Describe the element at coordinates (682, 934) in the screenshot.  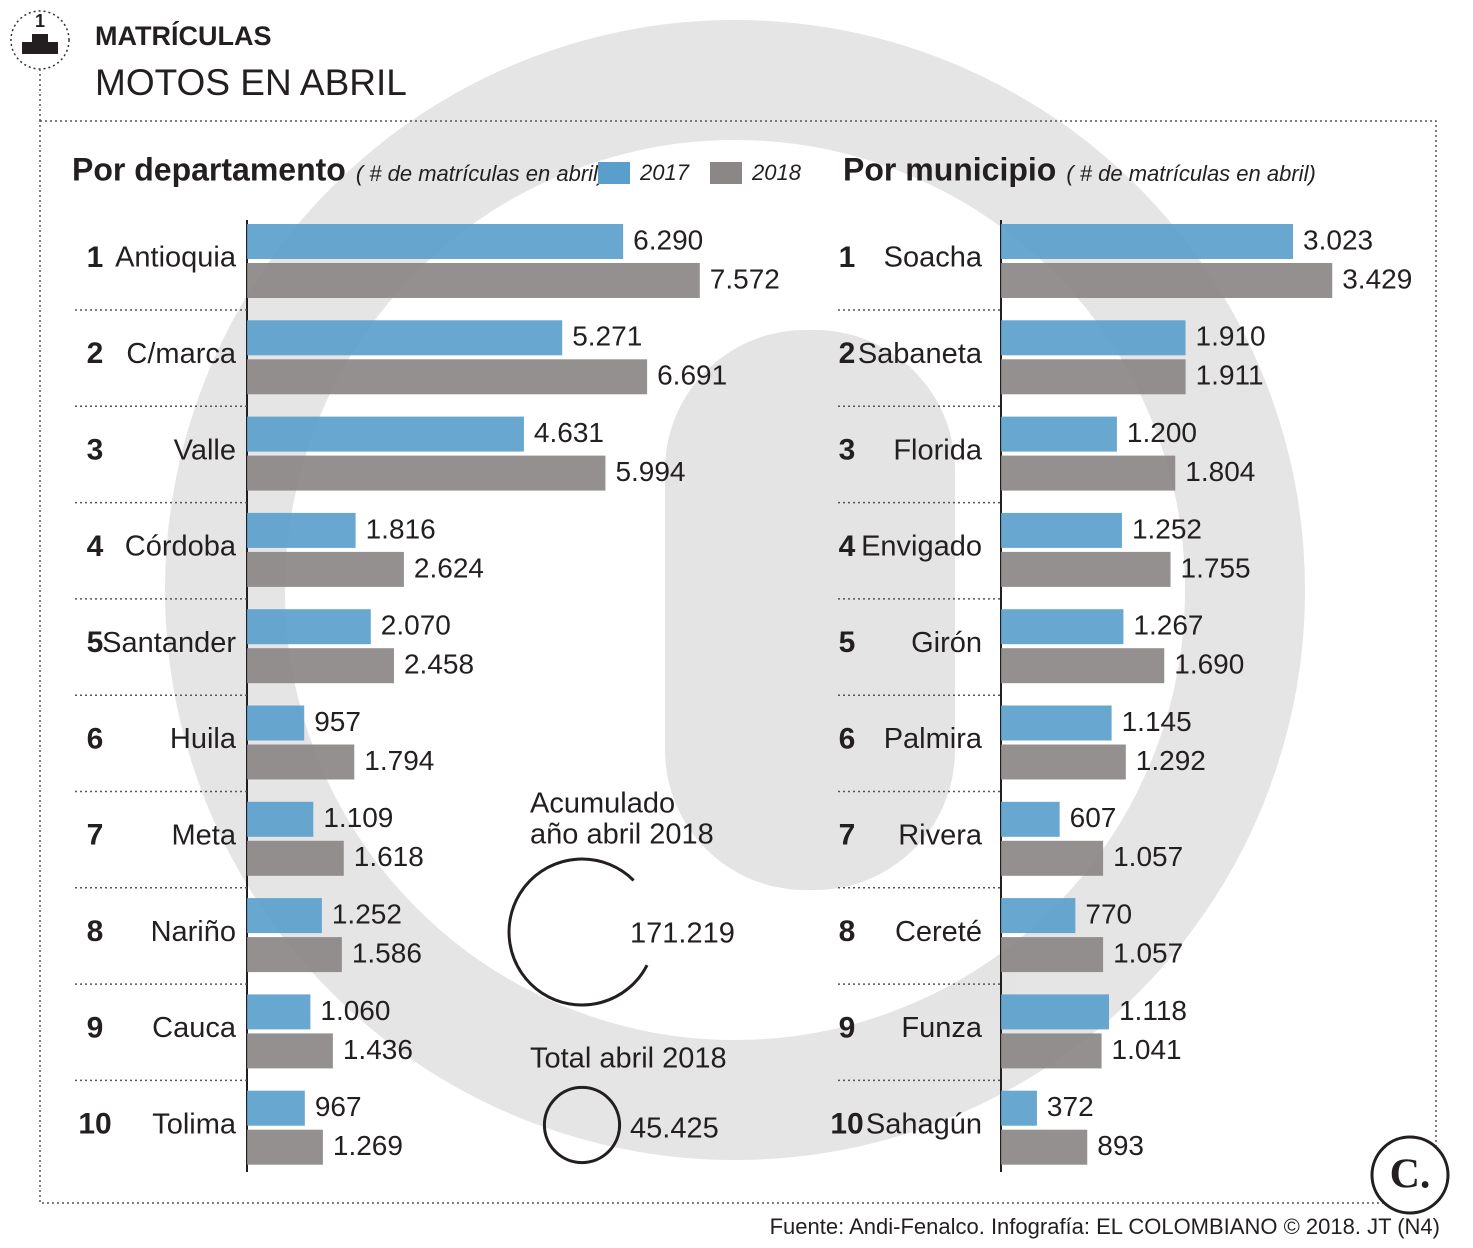
I see `total-value: 171.219` at that location.